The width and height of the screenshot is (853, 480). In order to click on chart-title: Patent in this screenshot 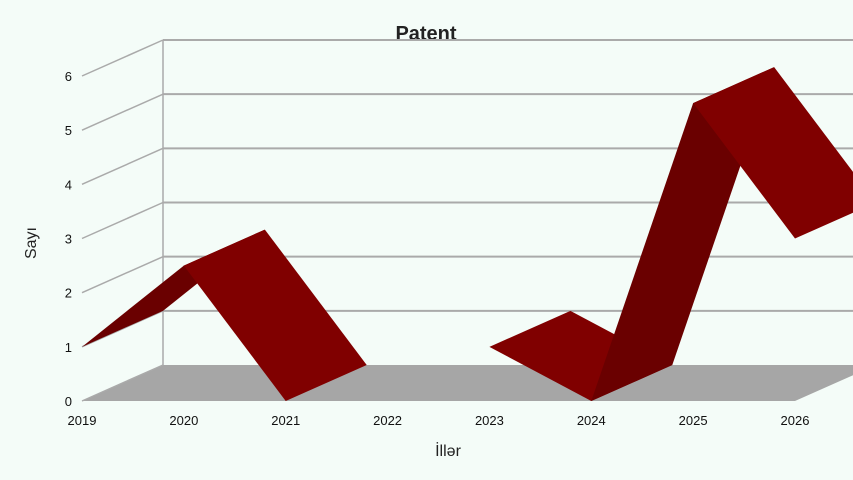, I will do `click(425, 34)`.